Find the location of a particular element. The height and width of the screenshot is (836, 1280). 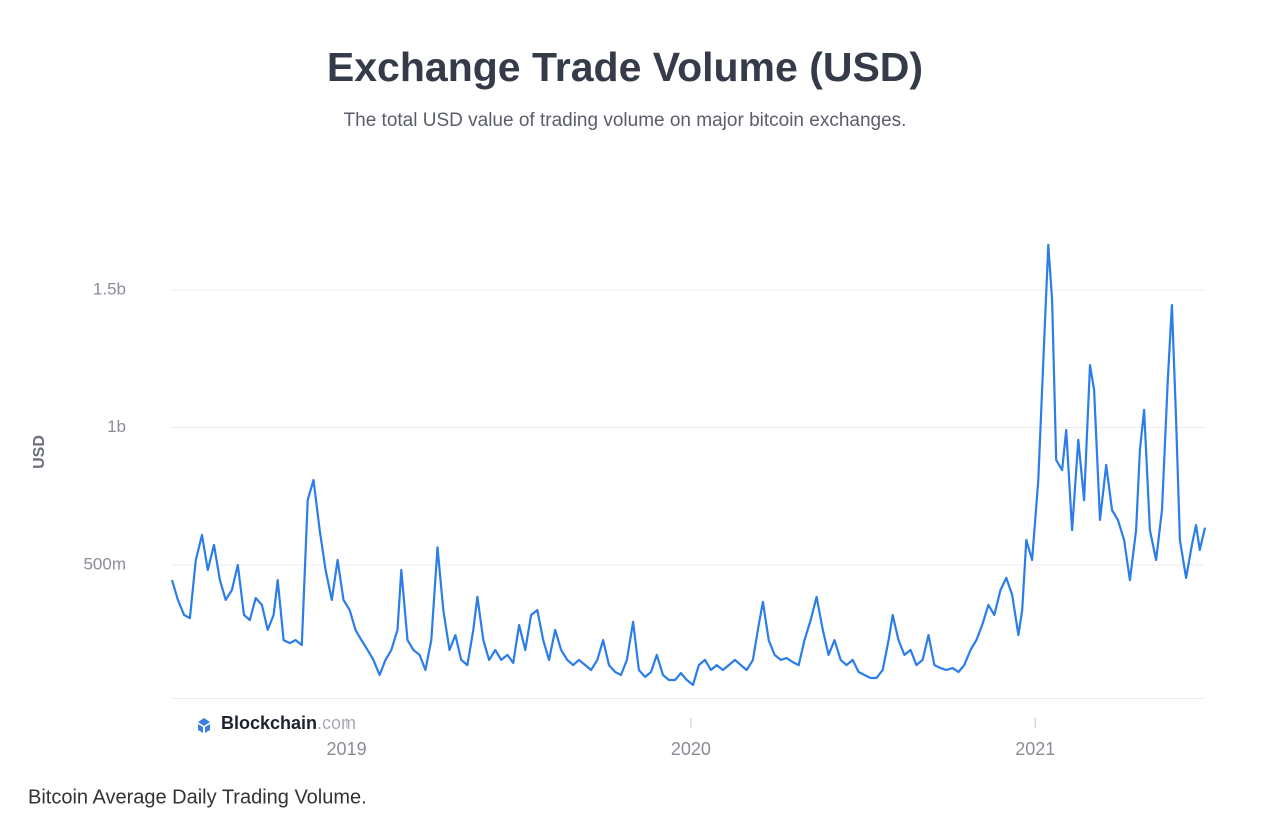

x-tick-label: 2021 is located at coordinates (1035, 749).